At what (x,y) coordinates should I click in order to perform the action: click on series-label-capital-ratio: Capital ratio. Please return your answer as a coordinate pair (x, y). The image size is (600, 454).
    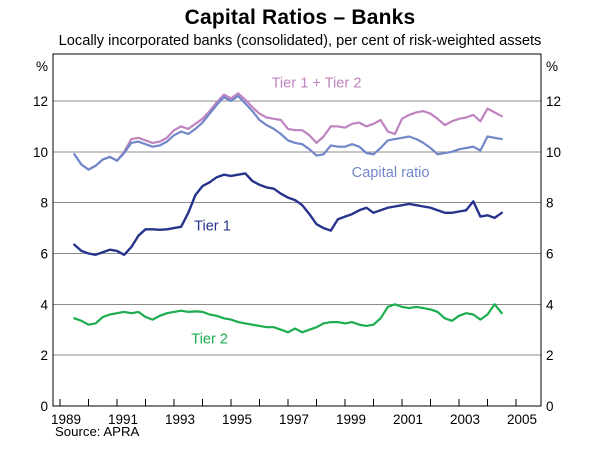
    Looking at the image, I should click on (391, 173).